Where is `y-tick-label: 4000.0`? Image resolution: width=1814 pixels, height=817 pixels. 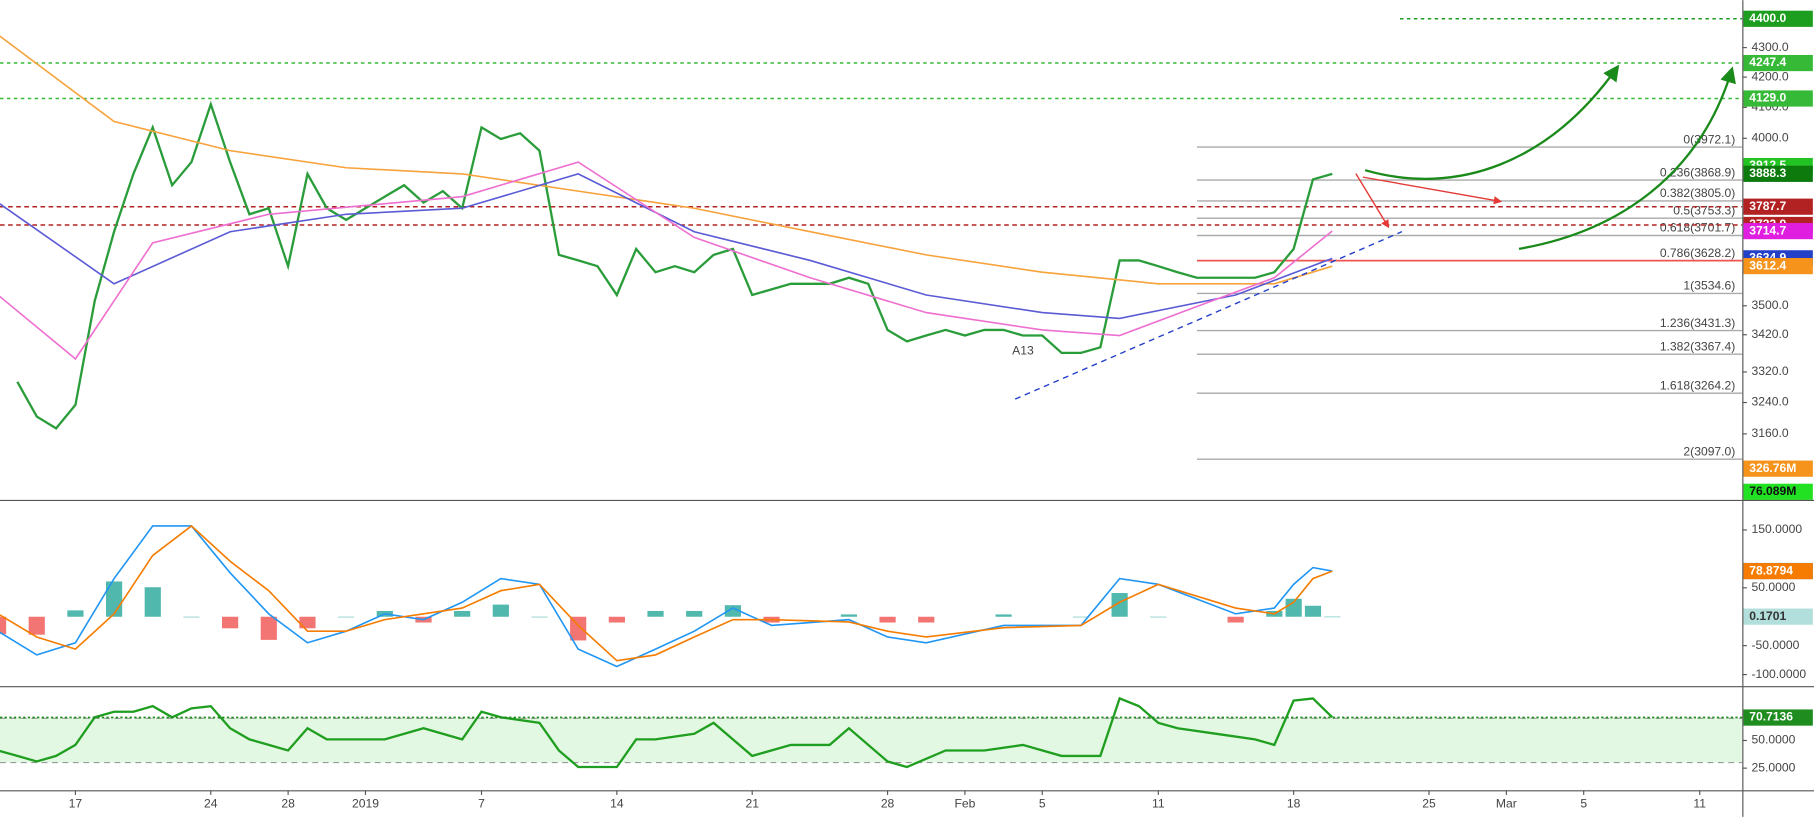 y-tick-label: 4000.0 is located at coordinates (1770, 138).